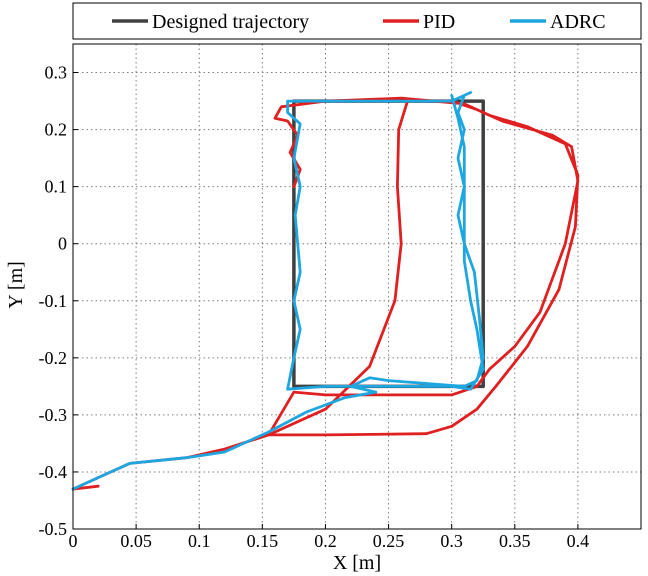 The image size is (648, 576). What do you see at coordinates (325, 541) in the screenshot?
I see `x-tick-label: 0.2` at bounding box center [325, 541].